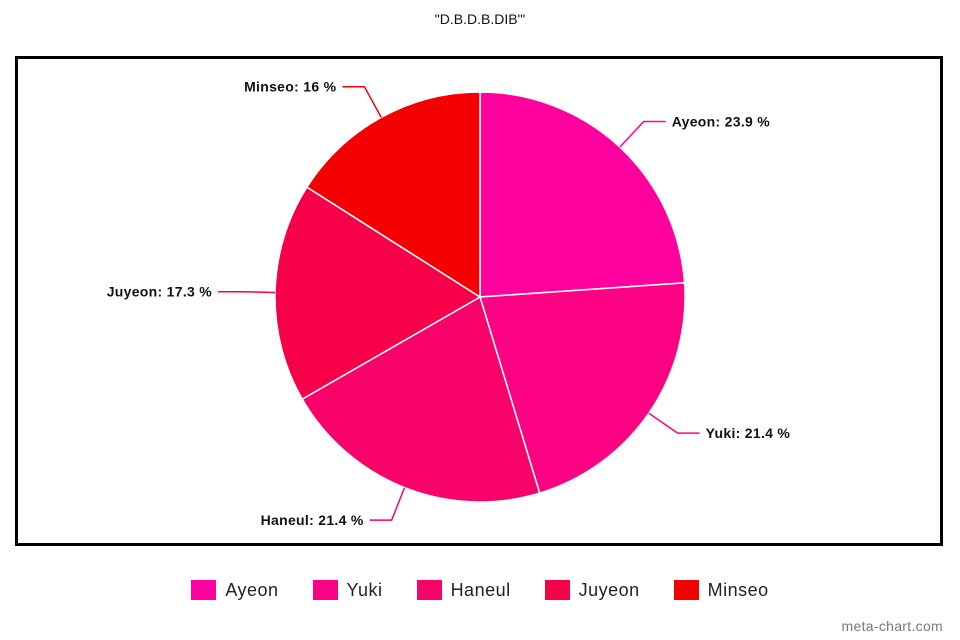 The width and height of the screenshot is (960, 640). I want to click on chart-title: "D.B.D.B.DIB'", so click(480, 19).